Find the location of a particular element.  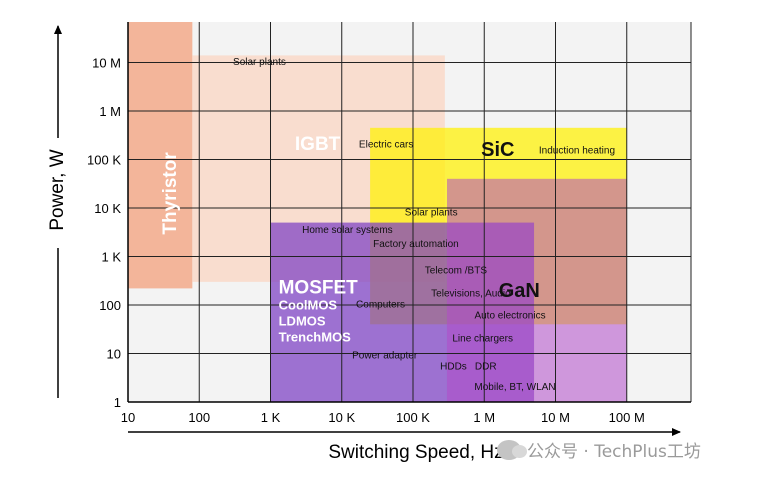

annotation: Line chargers is located at coordinates (482, 339).